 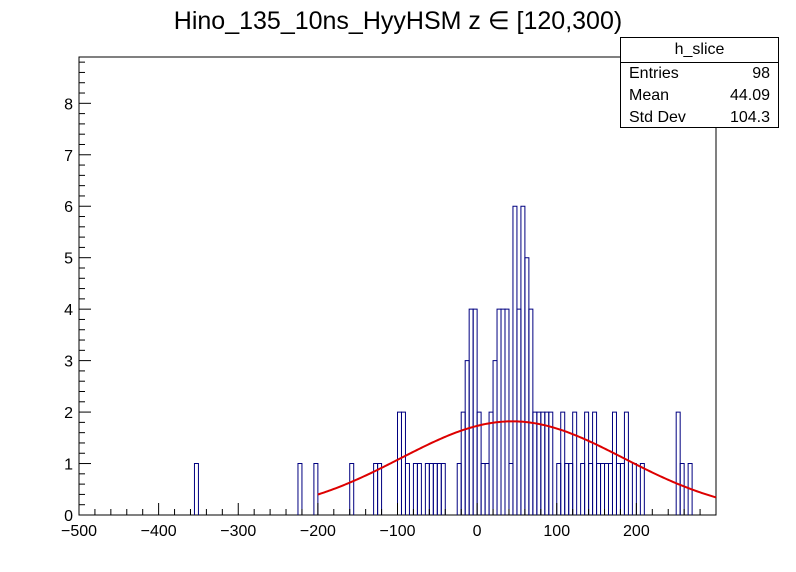 What do you see at coordinates (398, 21) in the screenshot?
I see `chart-title: Hino_135_10ns_HyyHSM z ∈ [120,300)` at bounding box center [398, 21].